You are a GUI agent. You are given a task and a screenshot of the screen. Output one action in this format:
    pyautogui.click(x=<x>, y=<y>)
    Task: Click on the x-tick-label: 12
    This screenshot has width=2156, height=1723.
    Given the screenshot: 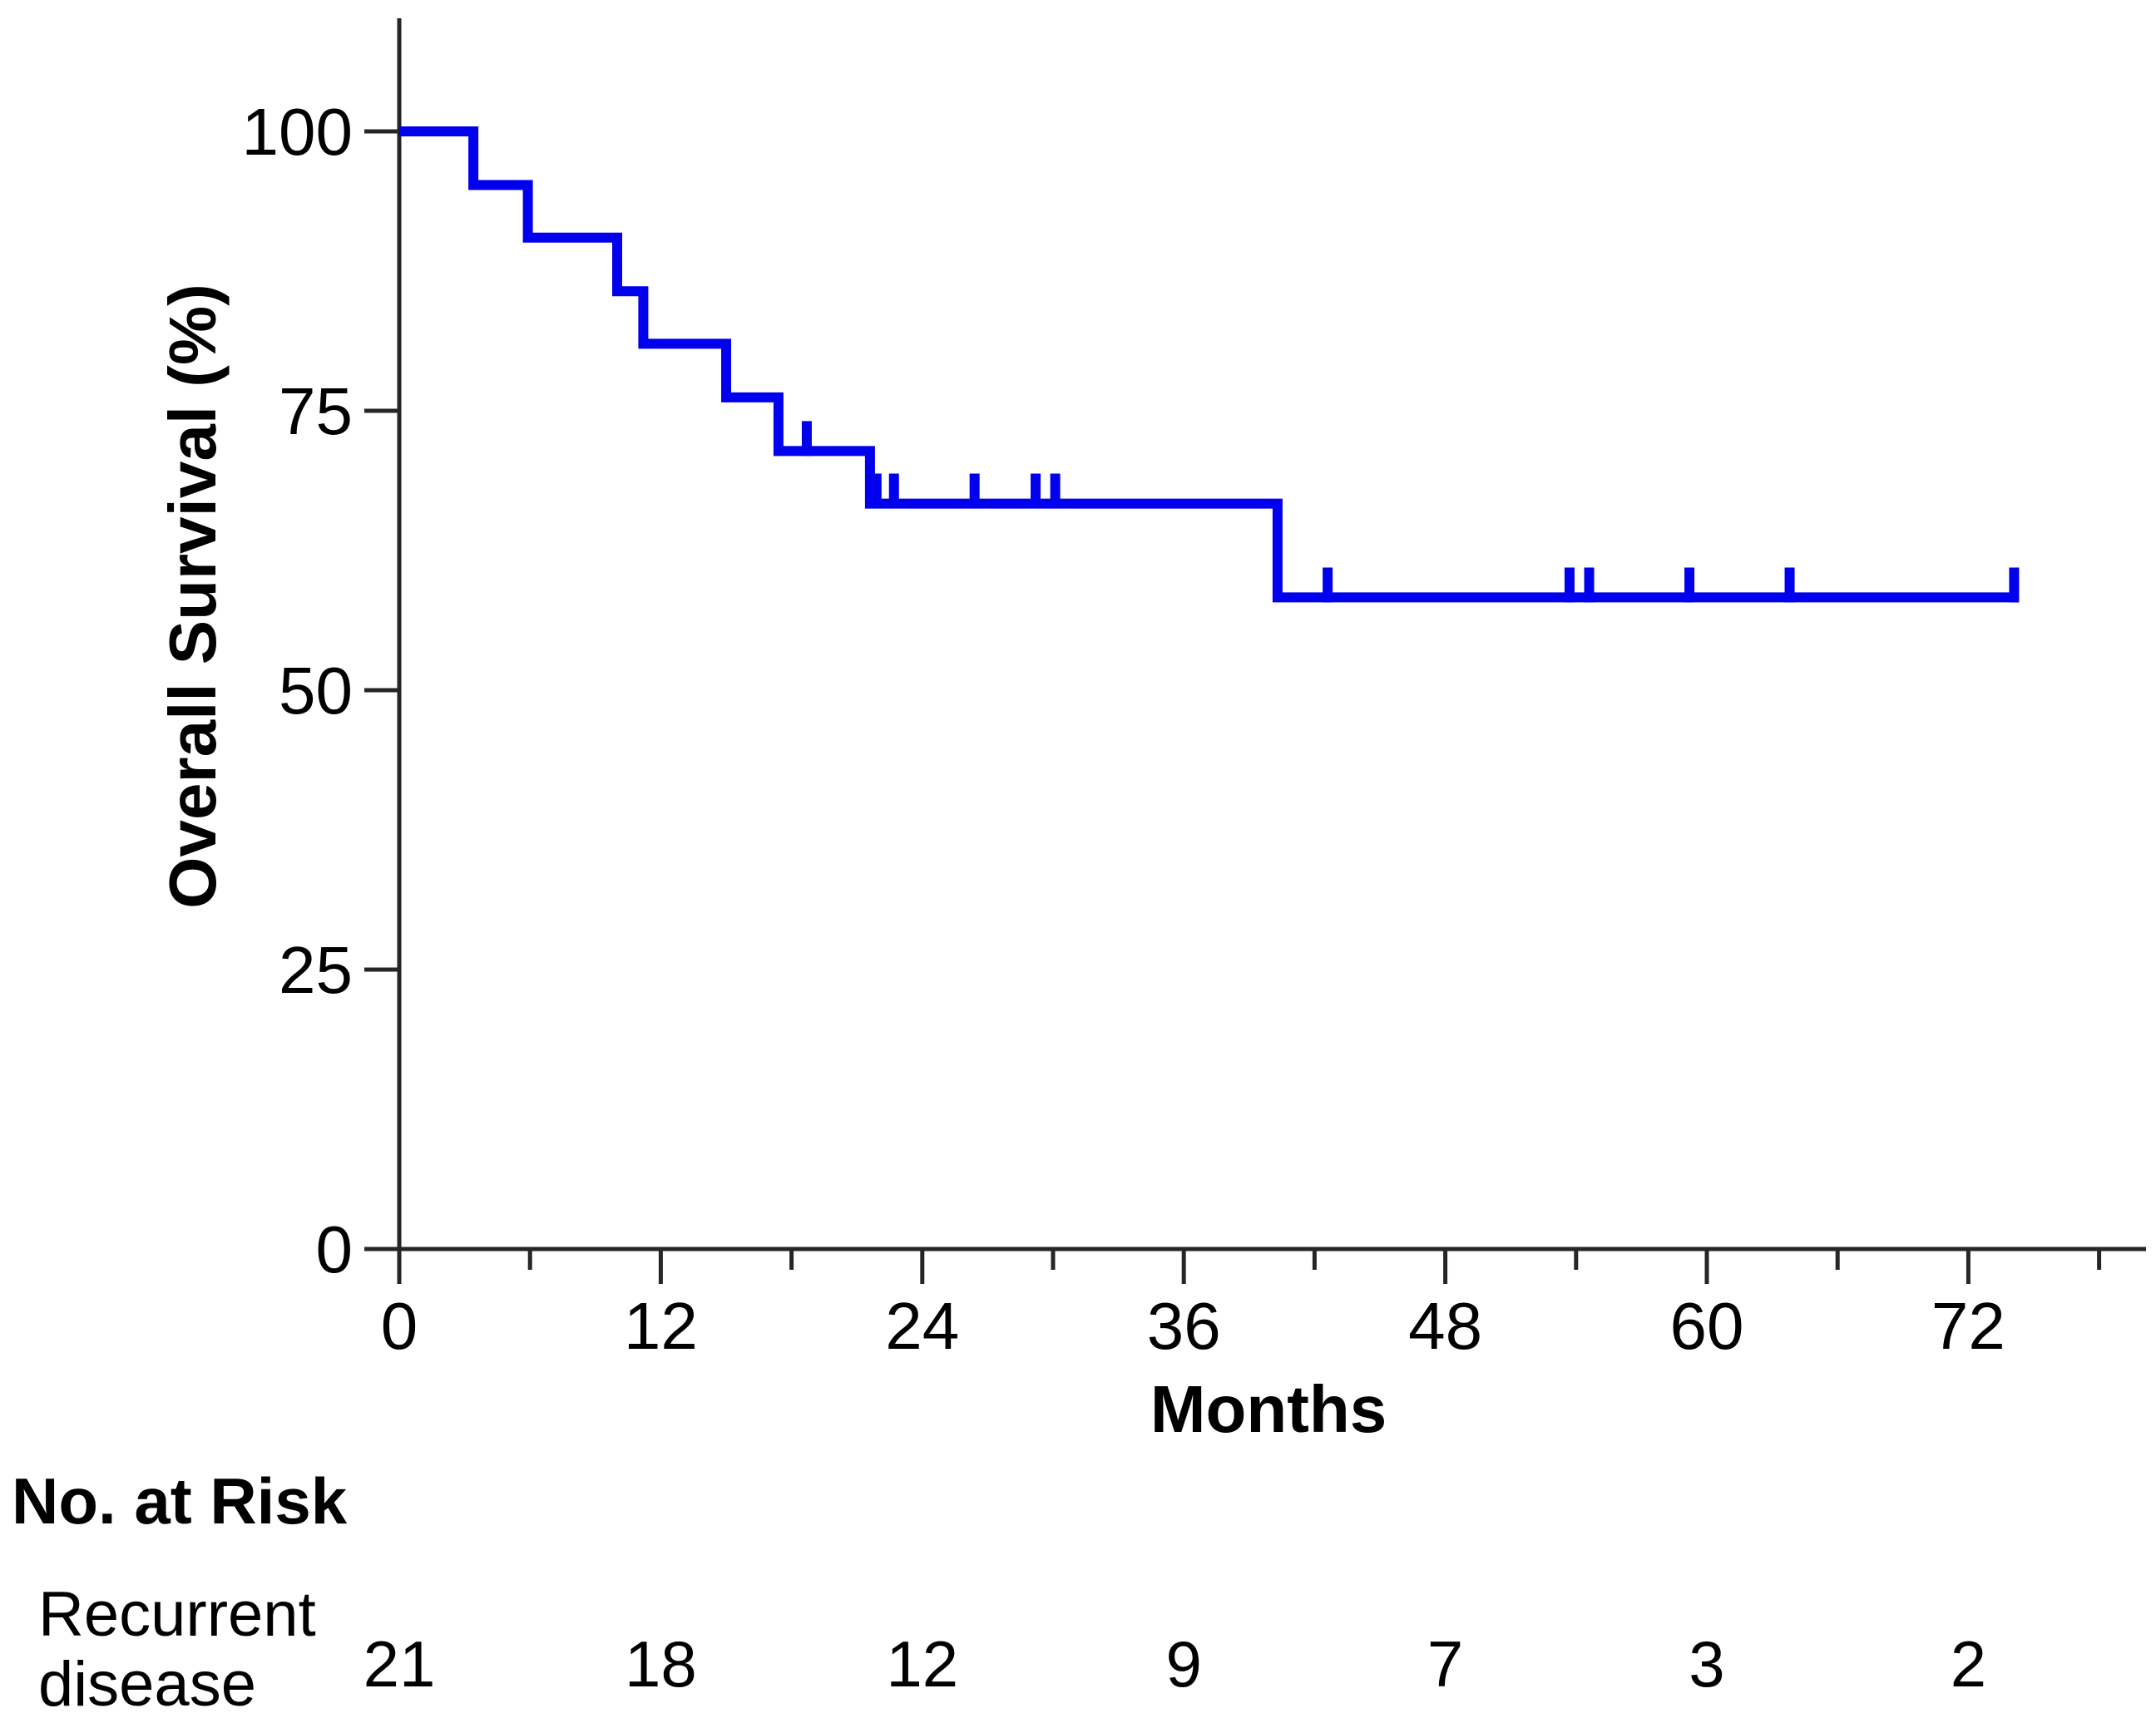 What is the action you would take?
    pyautogui.click(x=661, y=1326)
    